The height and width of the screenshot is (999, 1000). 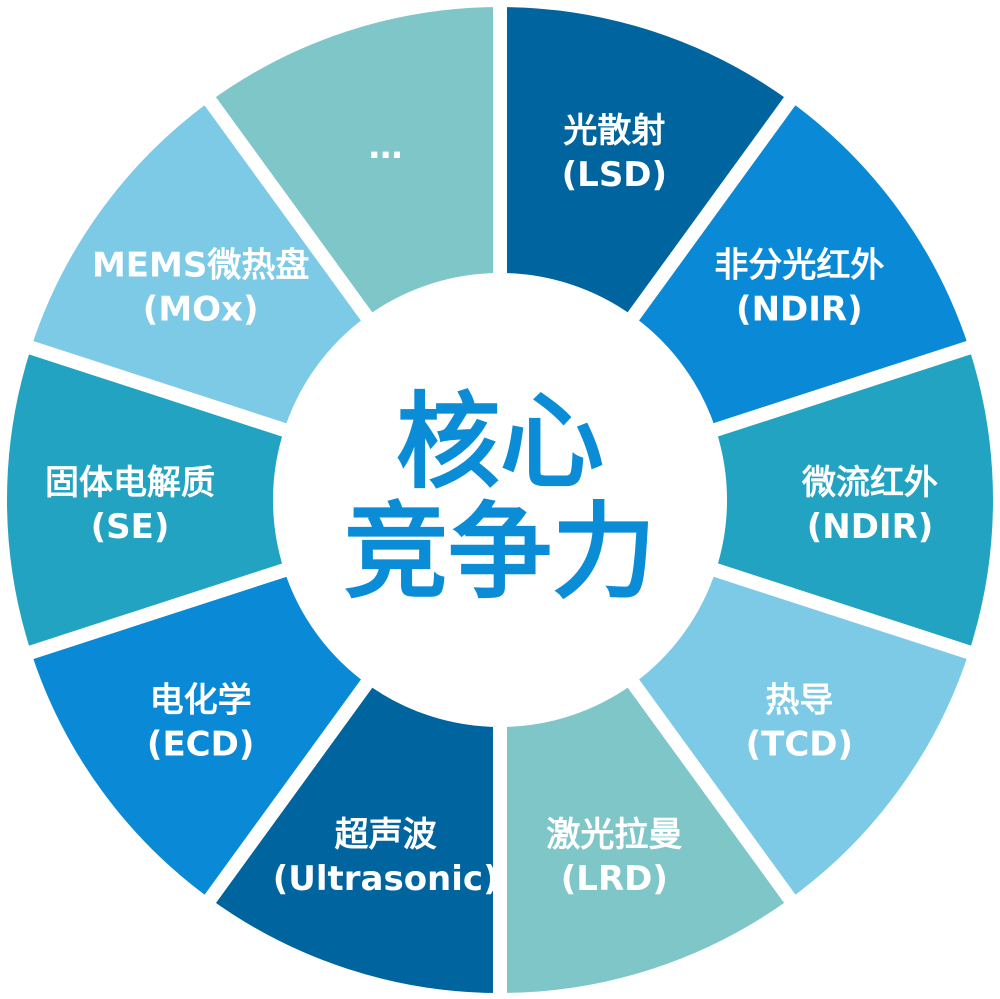 What do you see at coordinates (200, 744) in the screenshot?
I see `segment-sublabel: (ECD)` at bounding box center [200, 744].